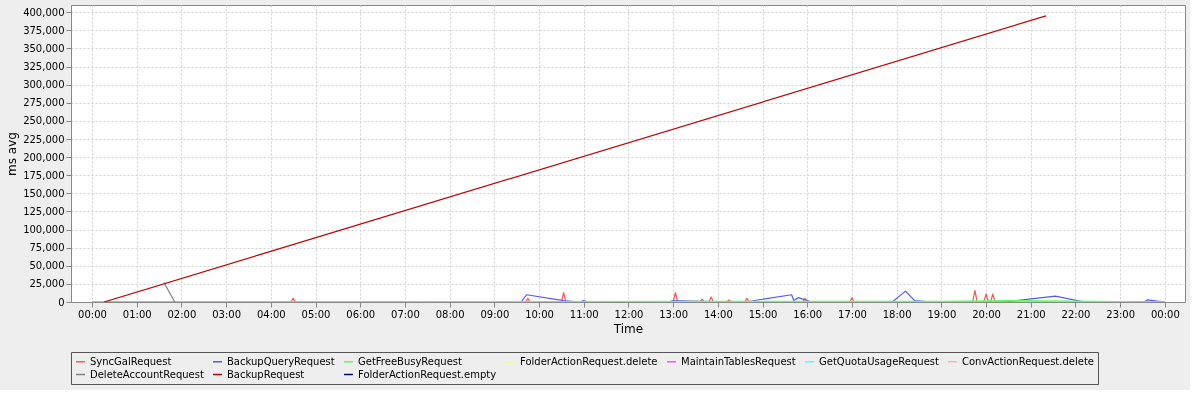 The width and height of the screenshot is (1200, 400). What do you see at coordinates (405, 314) in the screenshot?
I see `x-tick-label: 07:00` at bounding box center [405, 314].